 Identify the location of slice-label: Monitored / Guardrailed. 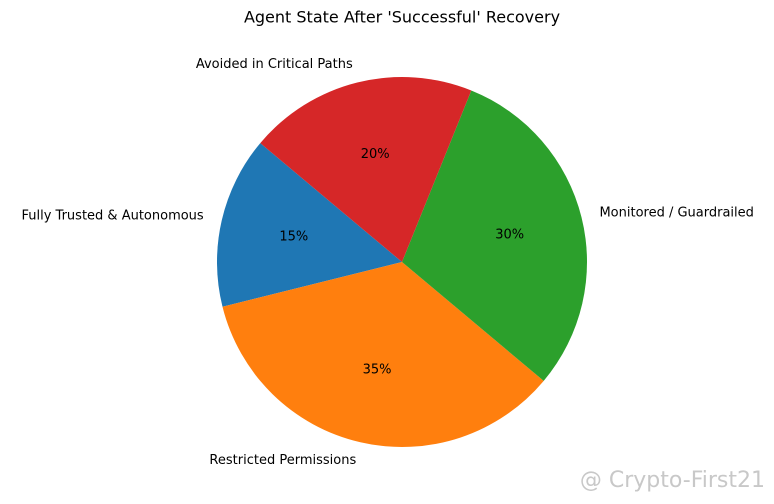
(676, 212).